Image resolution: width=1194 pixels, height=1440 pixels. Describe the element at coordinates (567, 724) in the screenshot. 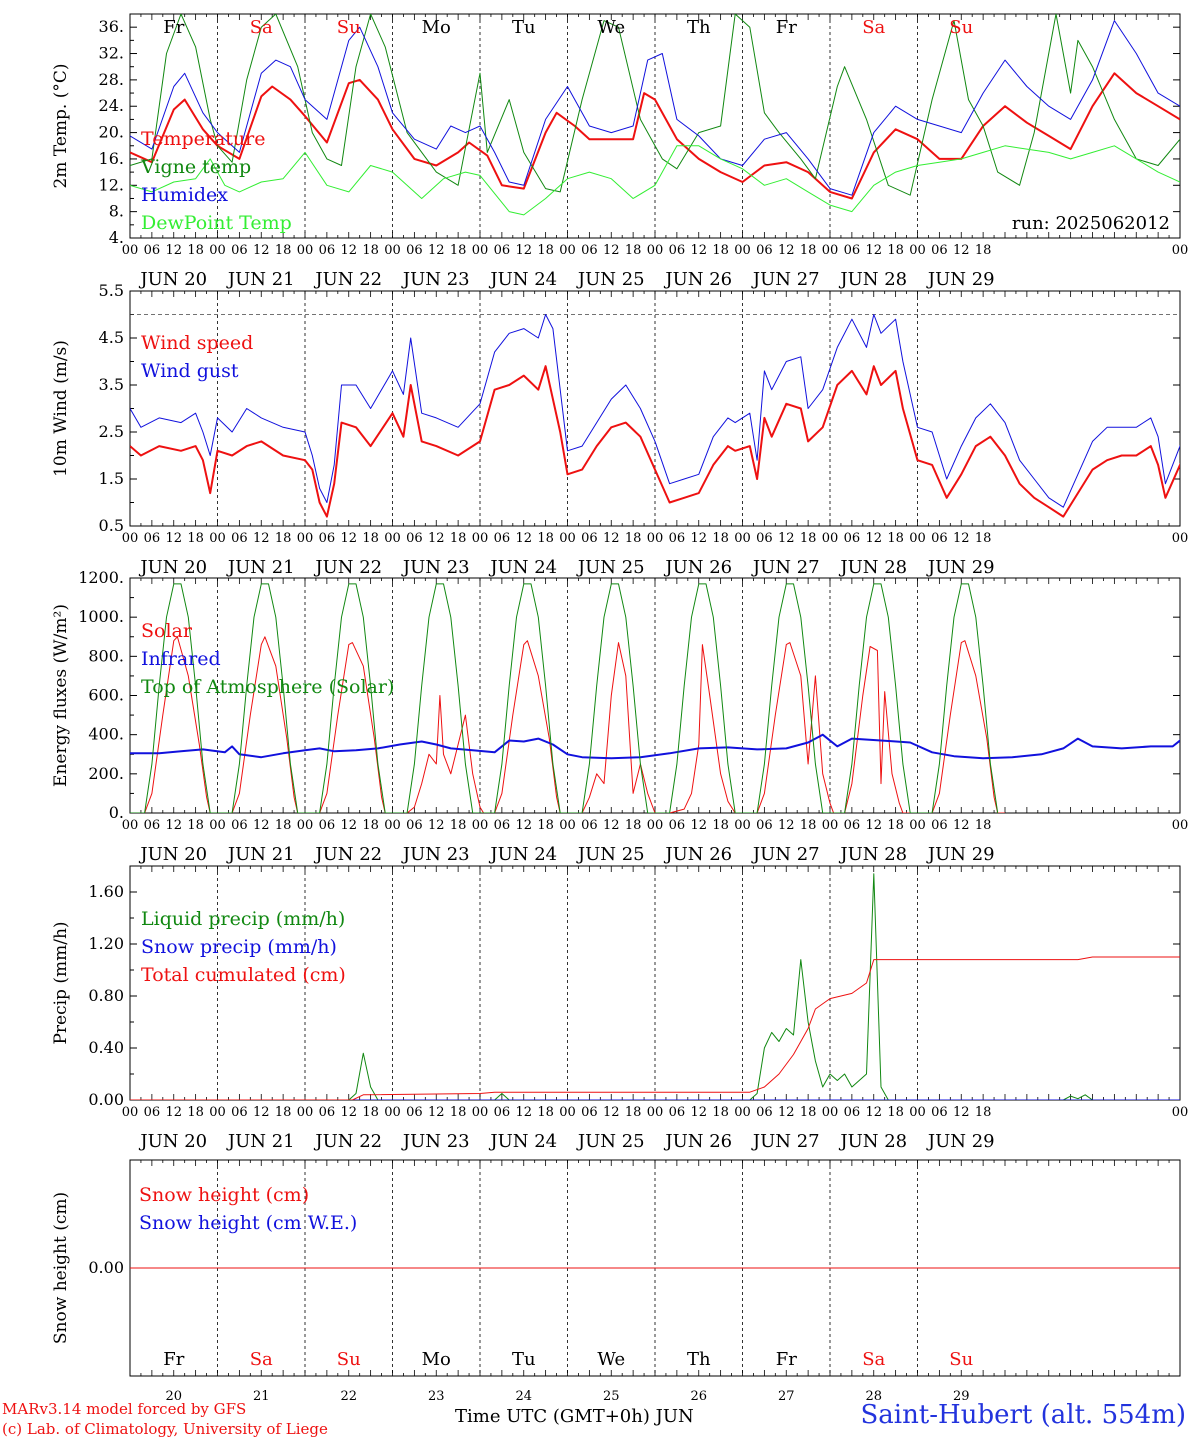

I see `series-line-solar` at that location.